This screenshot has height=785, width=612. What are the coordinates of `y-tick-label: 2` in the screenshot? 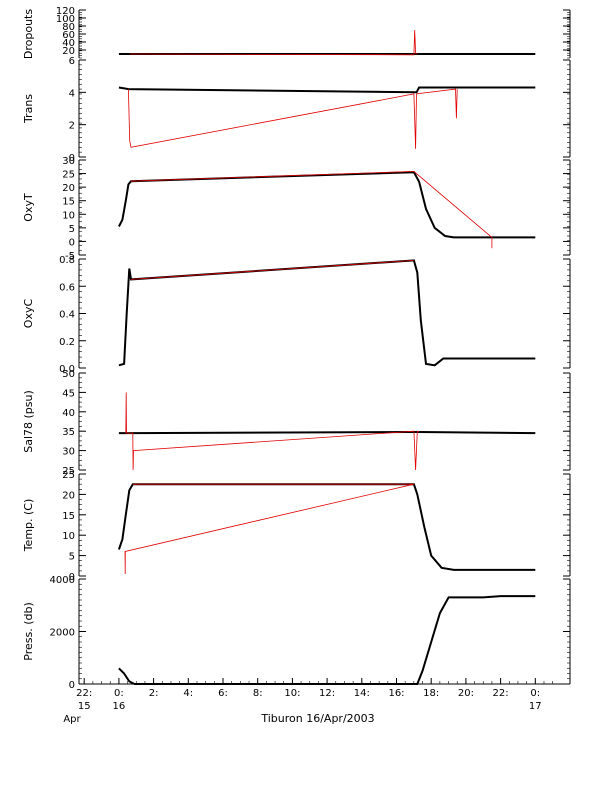 It's located at (72, 126).